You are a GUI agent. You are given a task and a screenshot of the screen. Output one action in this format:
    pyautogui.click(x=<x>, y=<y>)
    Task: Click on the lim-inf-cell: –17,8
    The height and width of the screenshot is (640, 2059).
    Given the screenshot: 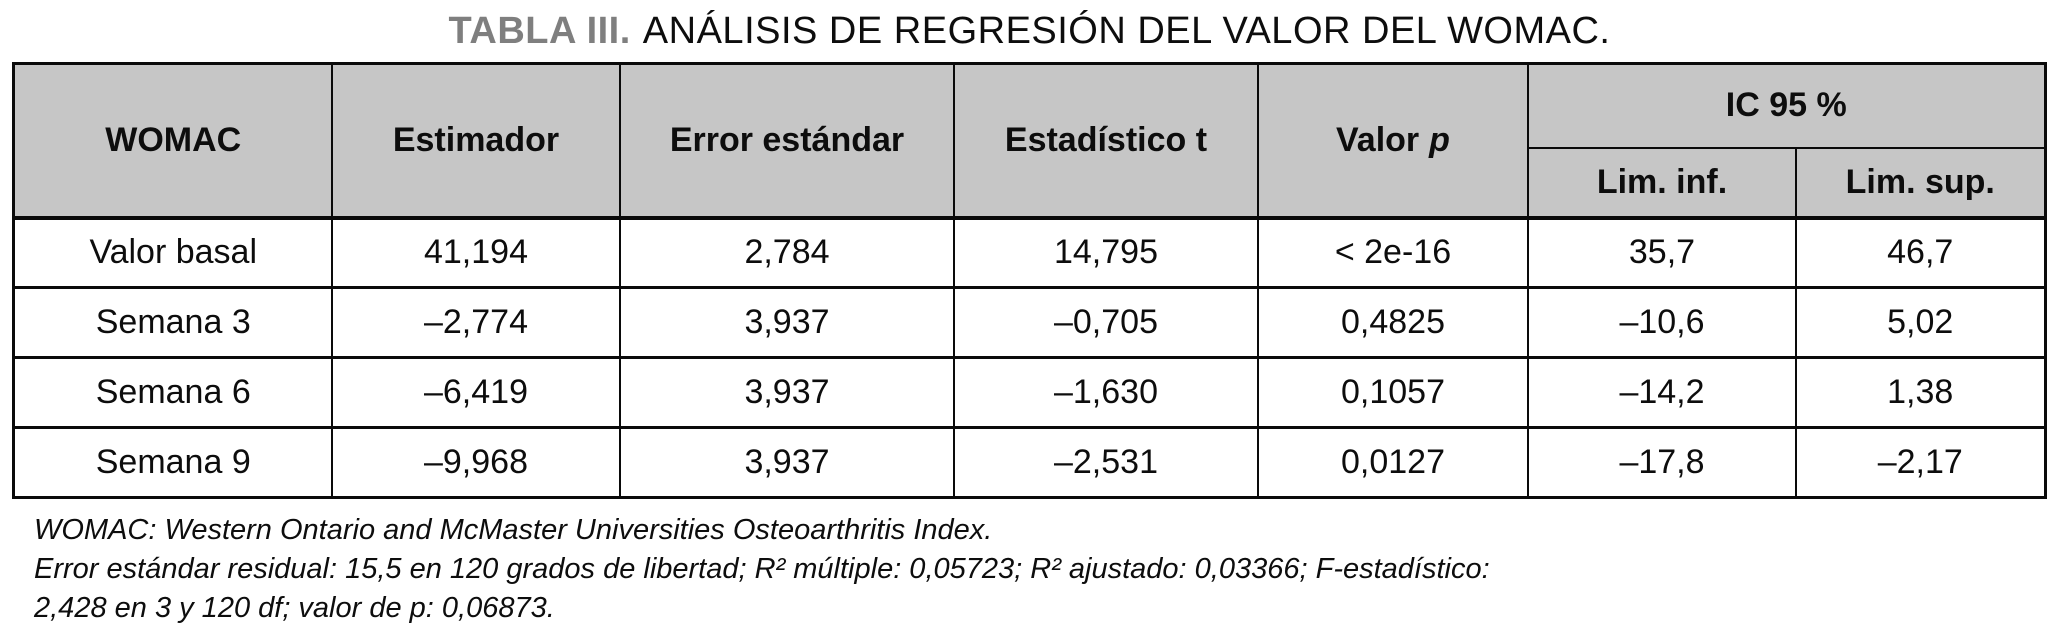 What is the action you would take?
    pyautogui.click(x=1661, y=462)
    